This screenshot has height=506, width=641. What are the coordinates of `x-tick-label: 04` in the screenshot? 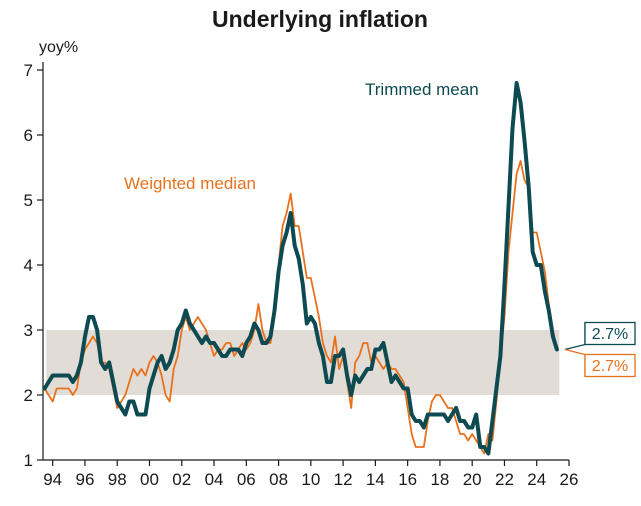 It's located at (214, 479).